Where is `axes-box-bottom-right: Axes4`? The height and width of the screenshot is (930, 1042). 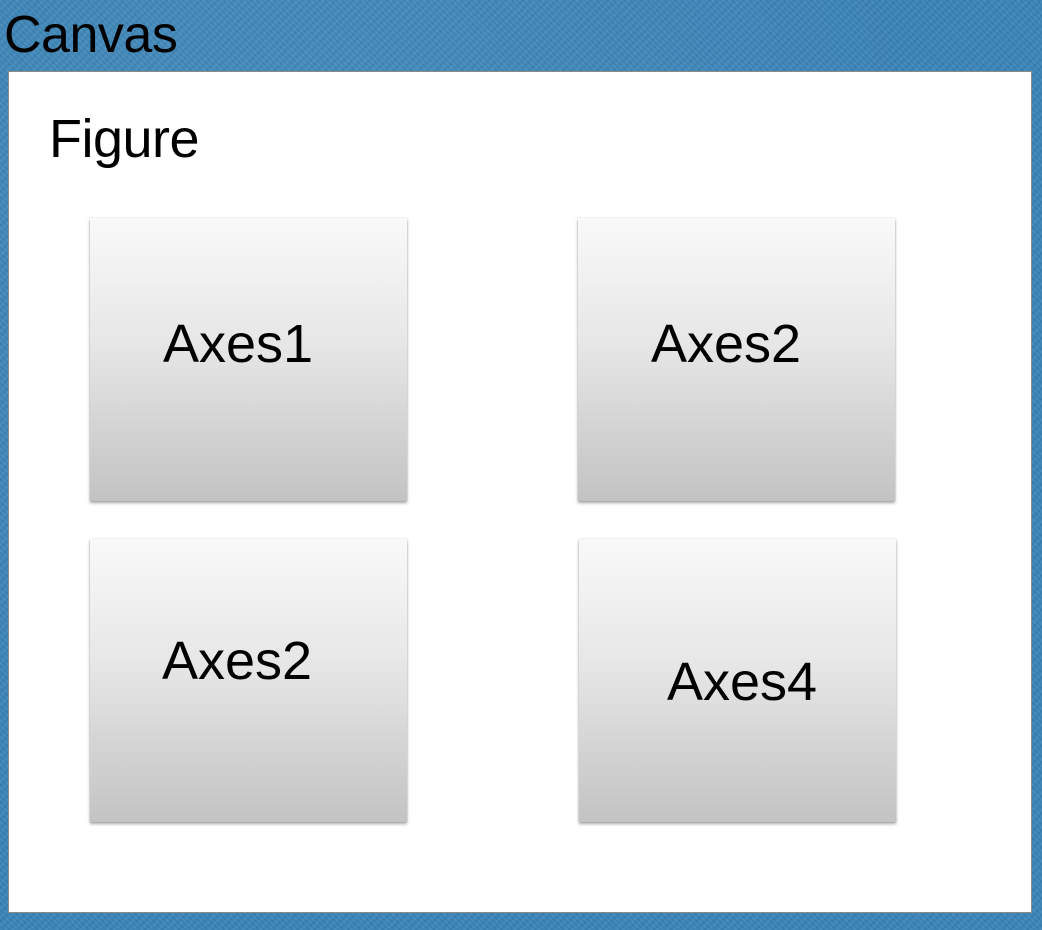
axes-box-bottom-right: Axes4 is located at coordinates (737, 680).